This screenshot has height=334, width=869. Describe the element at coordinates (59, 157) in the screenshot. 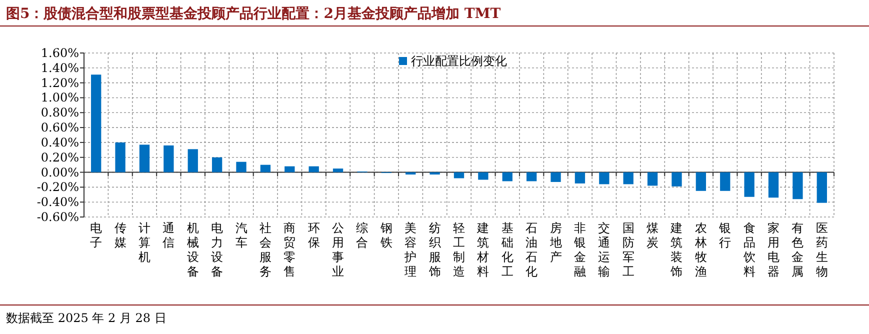

I see `y-tick-label: 0.20%` at that location.